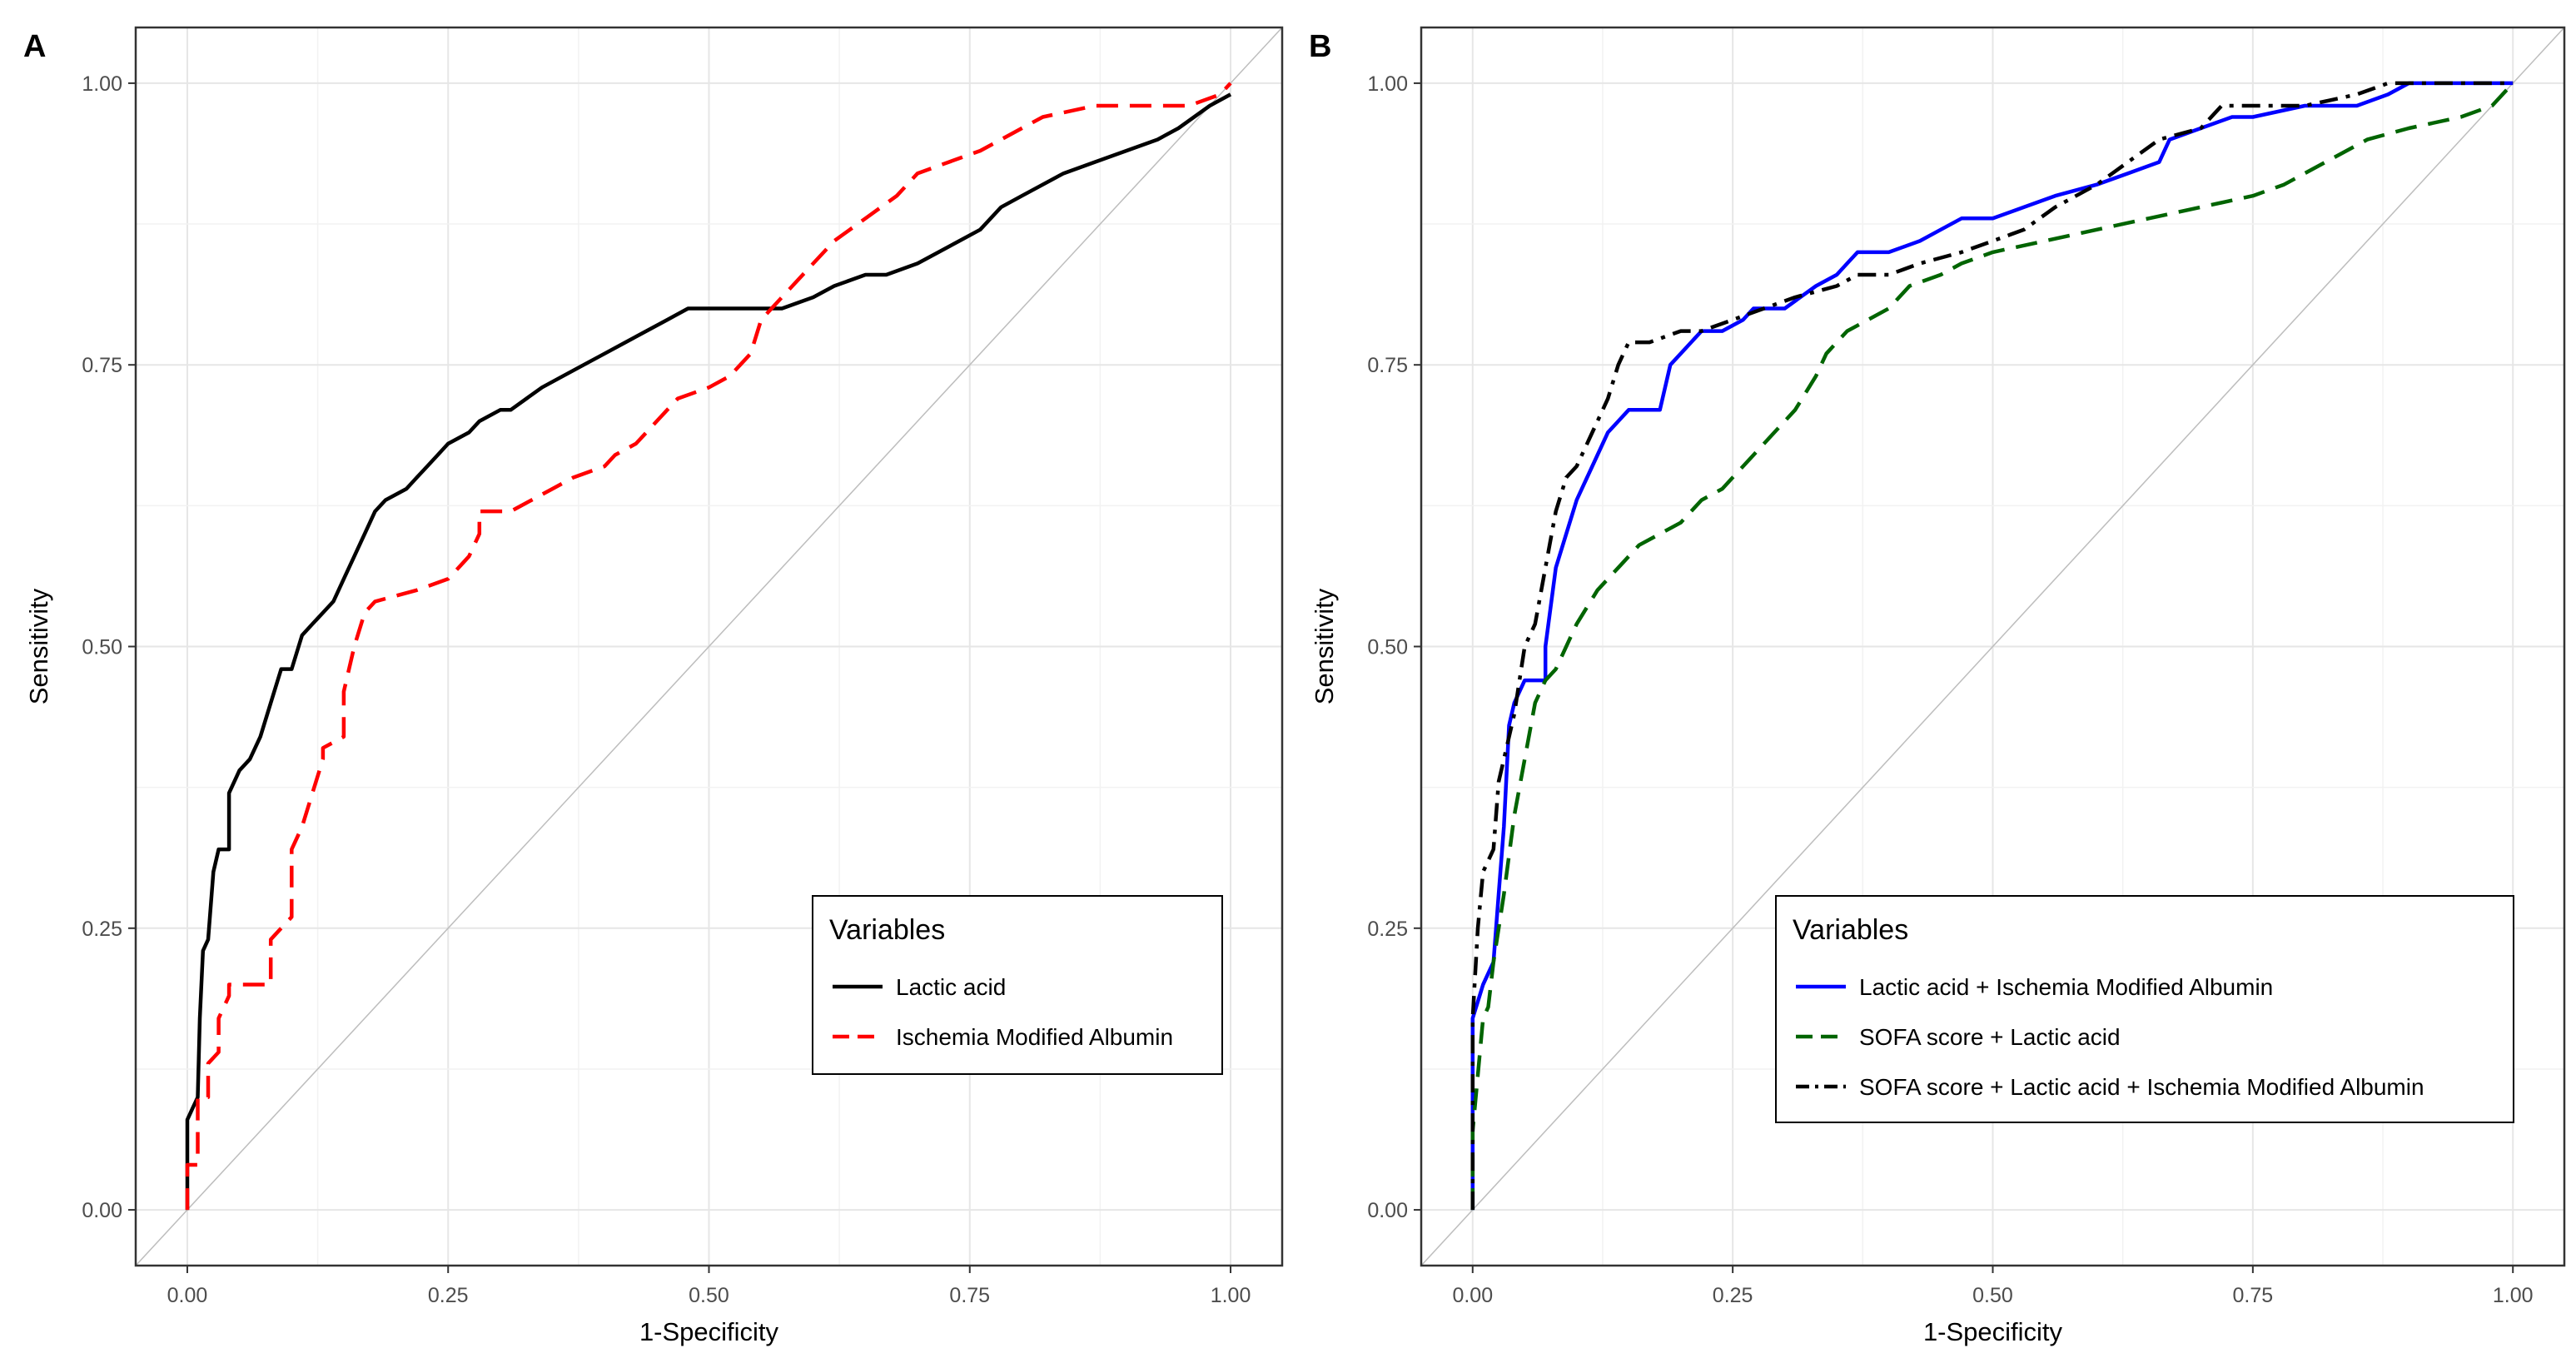 This screenshot has width=2576, height=1363. Describe the element at coordinates (34, 46) in the screenshot. I see `panel-label: A` at that location.